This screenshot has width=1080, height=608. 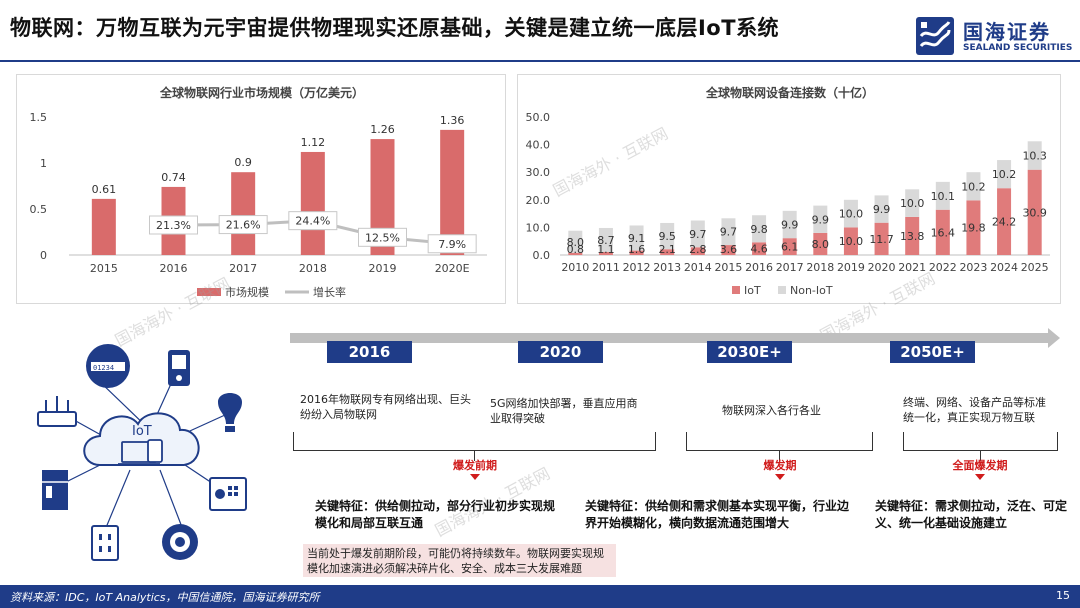 What do you see at coordinates (395, 28) in the screenshot?
I see `page-title: 物联网：万物互联为元宇宙提供物理现实还原基础，关键是建立统一底层IoT系统` at bounding box center [395, 28].